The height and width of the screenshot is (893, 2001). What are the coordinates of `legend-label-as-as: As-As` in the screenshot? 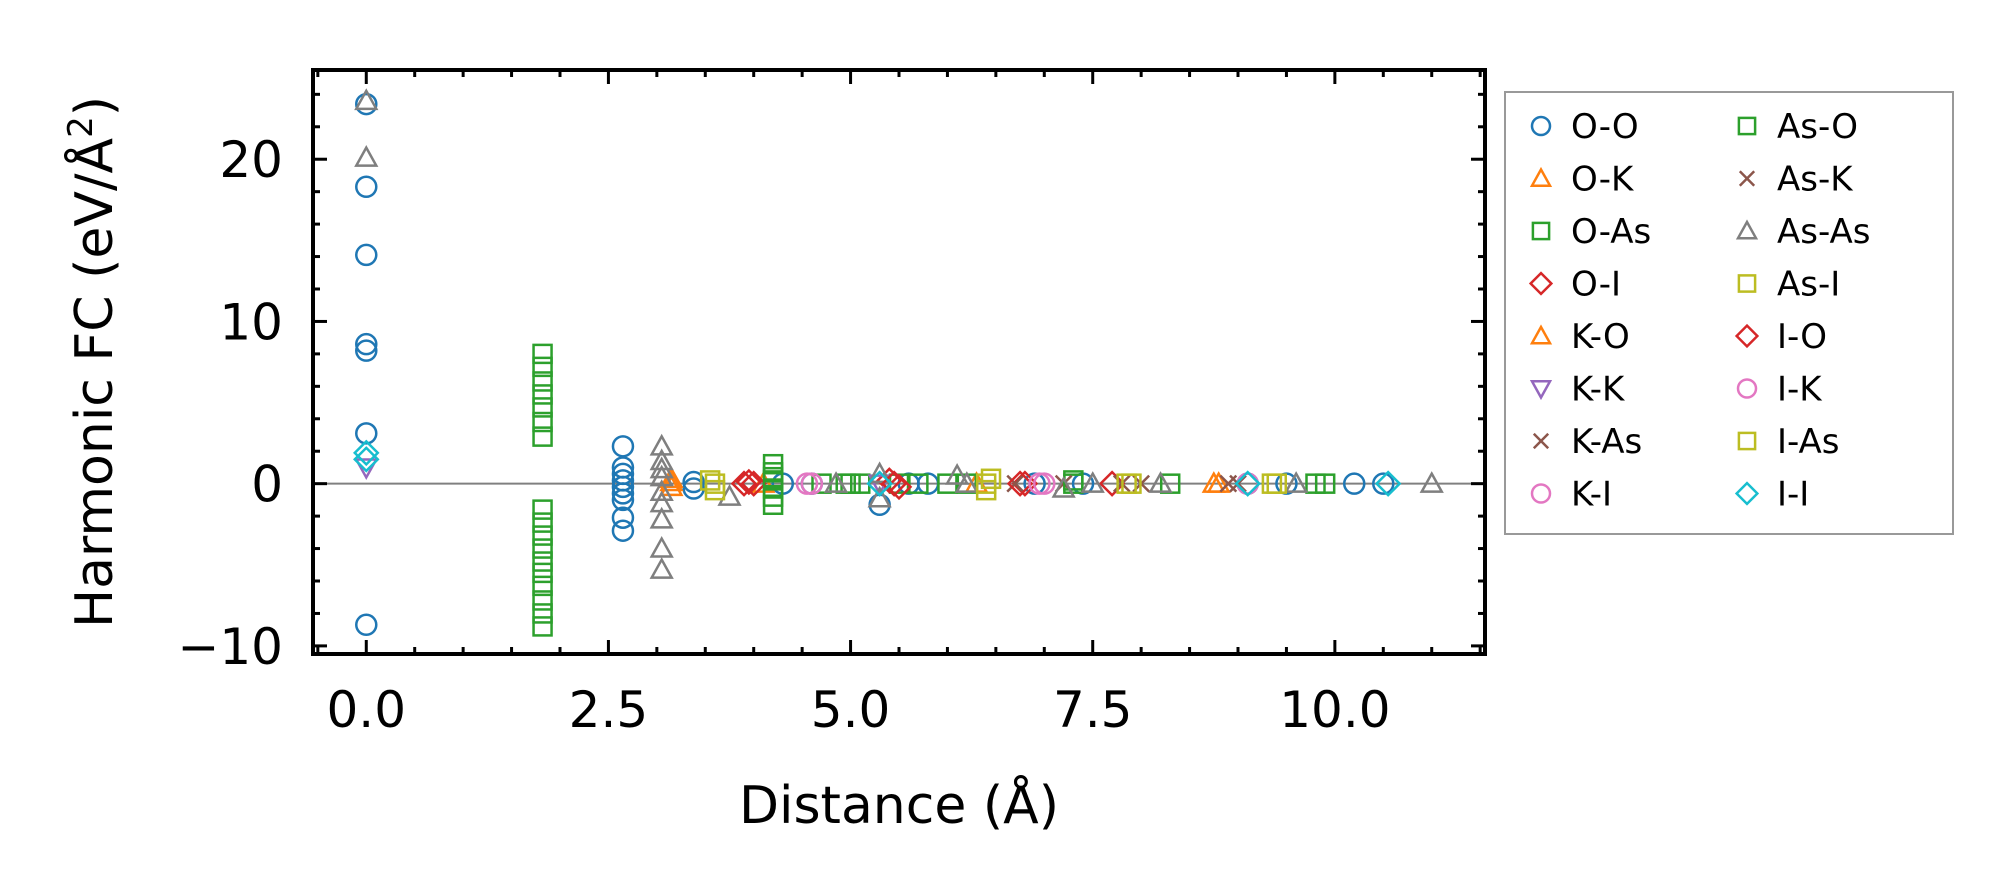 It's located at (1823, 232).